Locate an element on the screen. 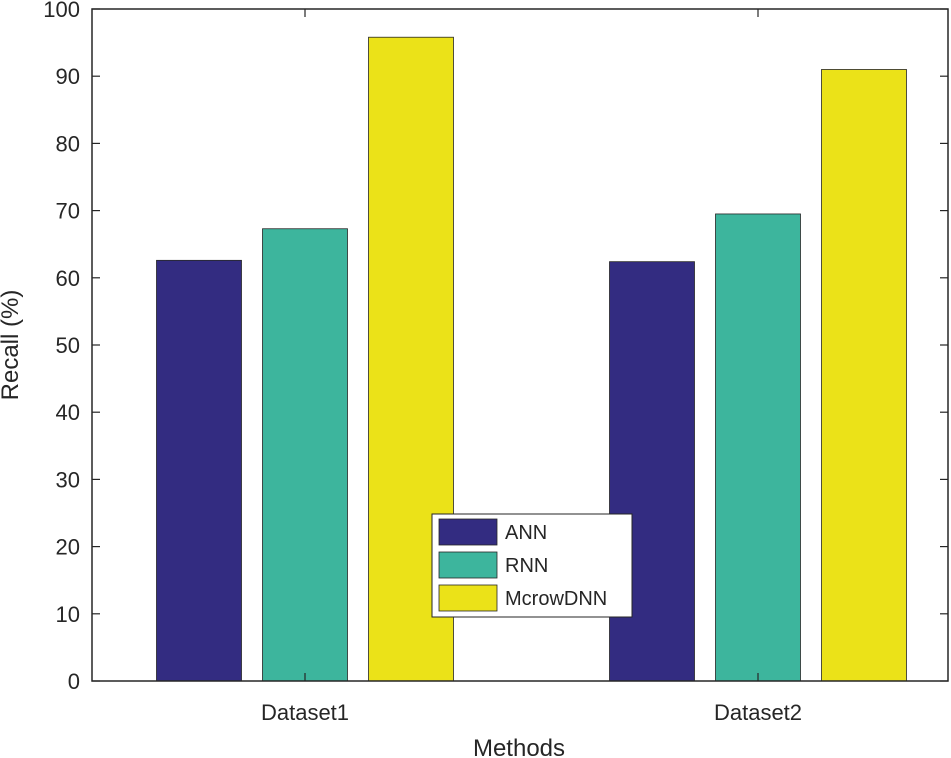 This screenshot has height=758, width=951. y-tick-label: 90 is located at coordinates (68, 76).